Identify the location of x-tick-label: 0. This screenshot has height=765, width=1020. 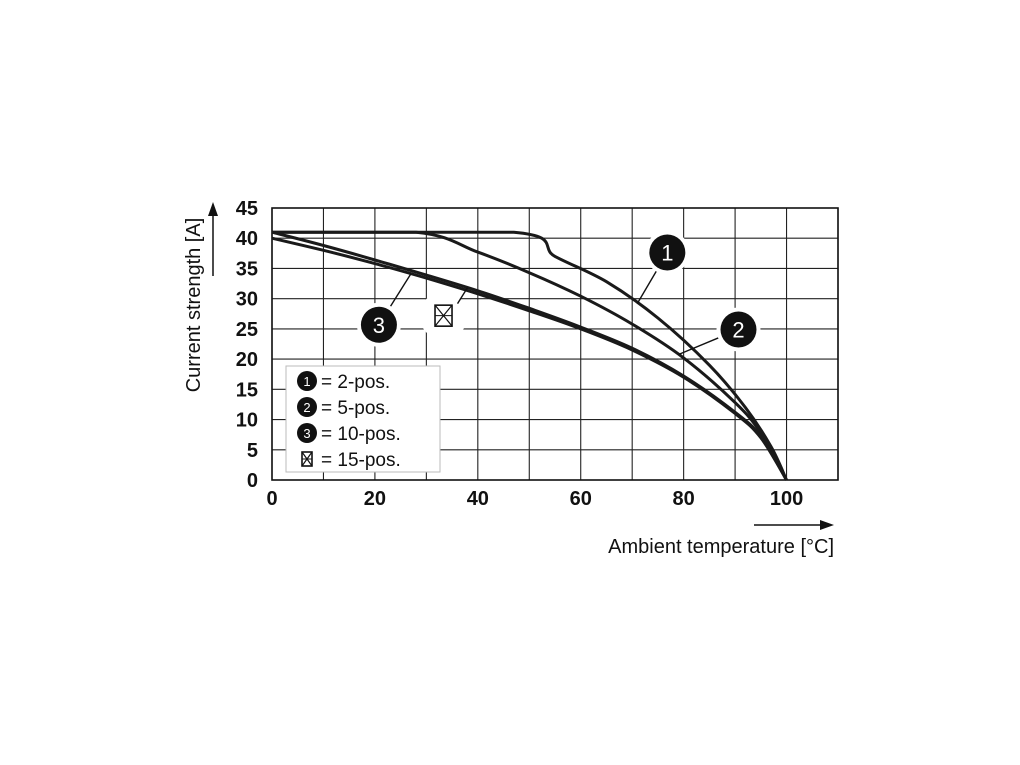
(271, 499).